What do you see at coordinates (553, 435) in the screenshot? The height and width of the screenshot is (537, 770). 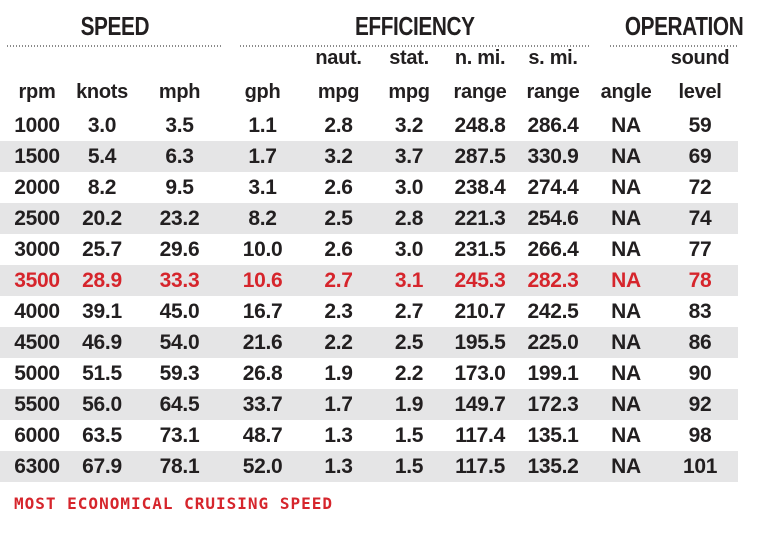 I see `table-cell: 135.1` at bounding box center [553, 435].